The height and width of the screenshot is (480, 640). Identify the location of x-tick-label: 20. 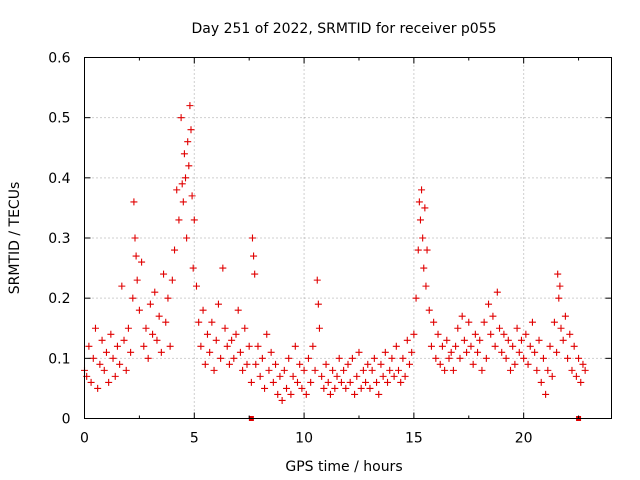
(524, 439).